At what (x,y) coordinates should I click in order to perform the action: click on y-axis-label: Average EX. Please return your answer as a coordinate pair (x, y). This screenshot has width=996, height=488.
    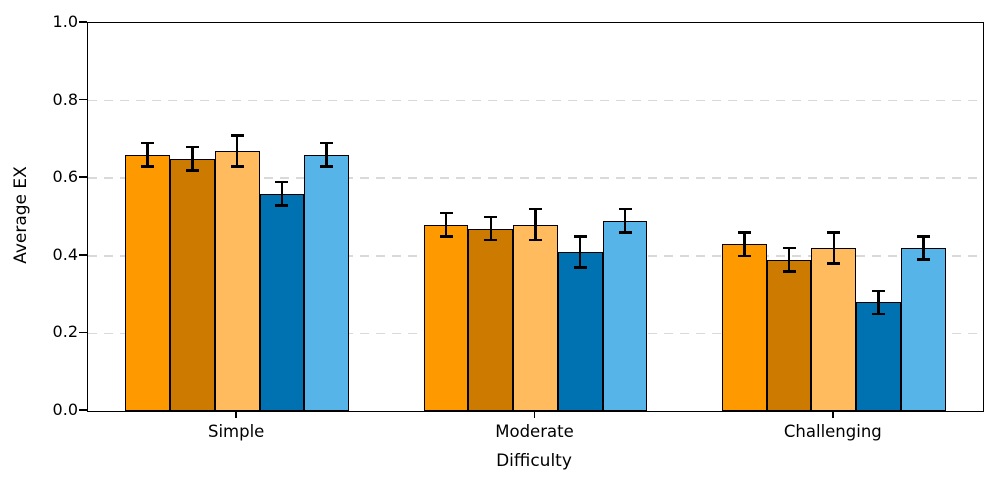
    Looking at the image, I should click on (21, 215).